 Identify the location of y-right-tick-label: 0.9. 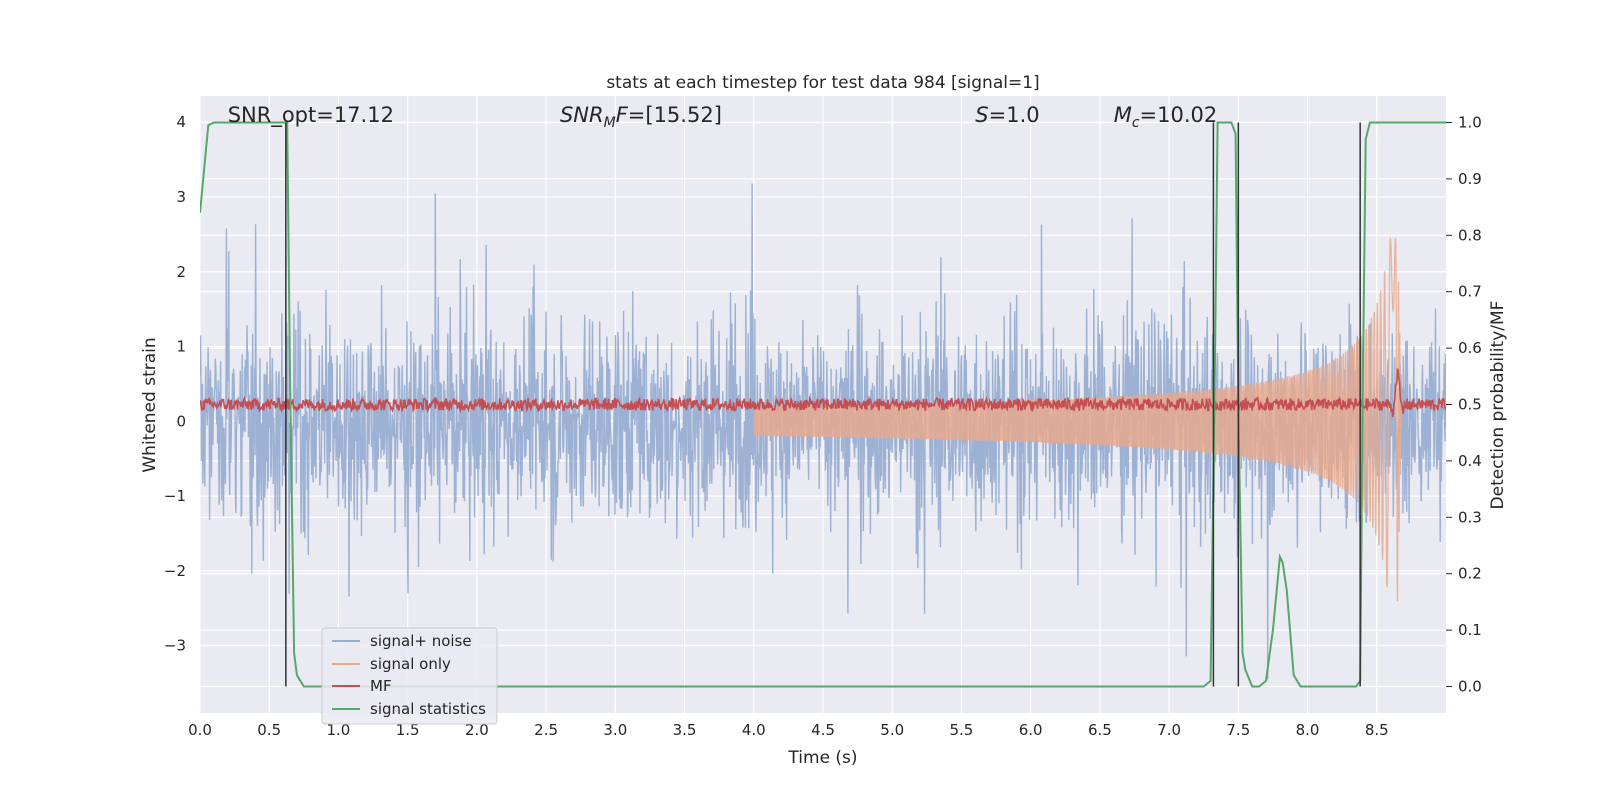
(1470, 179).